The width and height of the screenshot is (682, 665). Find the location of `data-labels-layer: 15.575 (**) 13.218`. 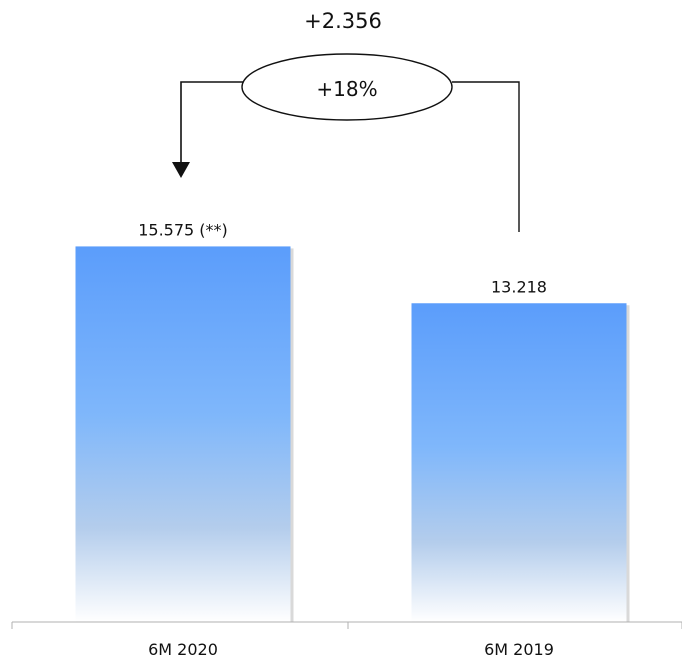

data-labels-layer: 15.575 (**) 13.218 is located at coordinates (342, 258).